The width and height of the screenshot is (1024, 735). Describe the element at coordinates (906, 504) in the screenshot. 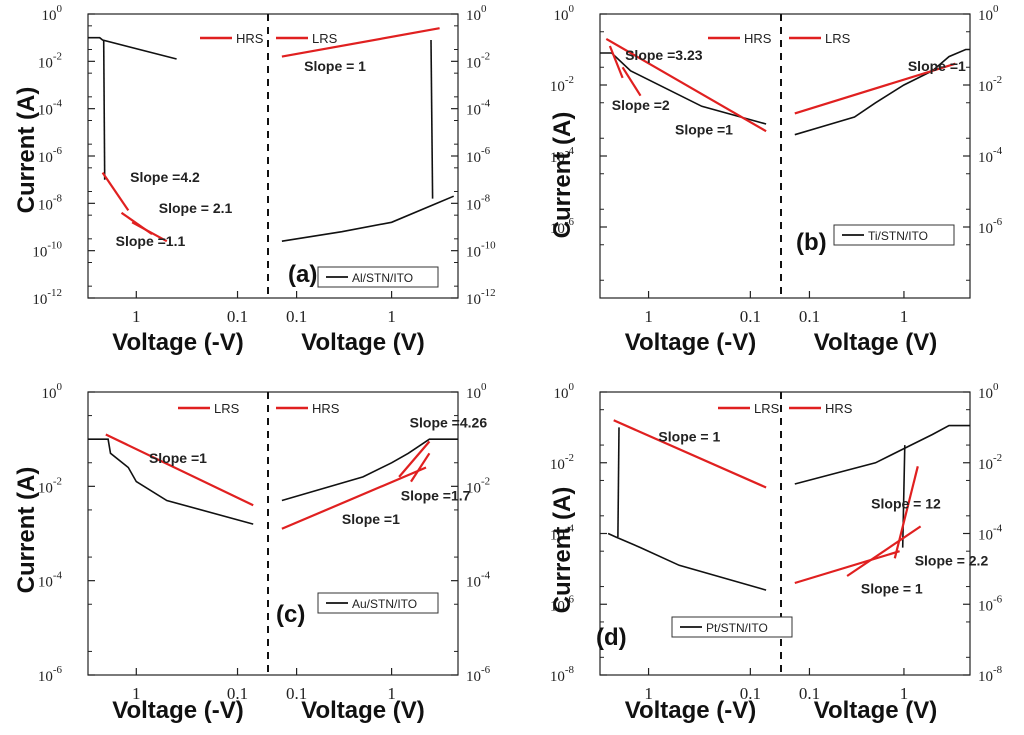

I see `slope-annotation: Slope = 12` at that location.